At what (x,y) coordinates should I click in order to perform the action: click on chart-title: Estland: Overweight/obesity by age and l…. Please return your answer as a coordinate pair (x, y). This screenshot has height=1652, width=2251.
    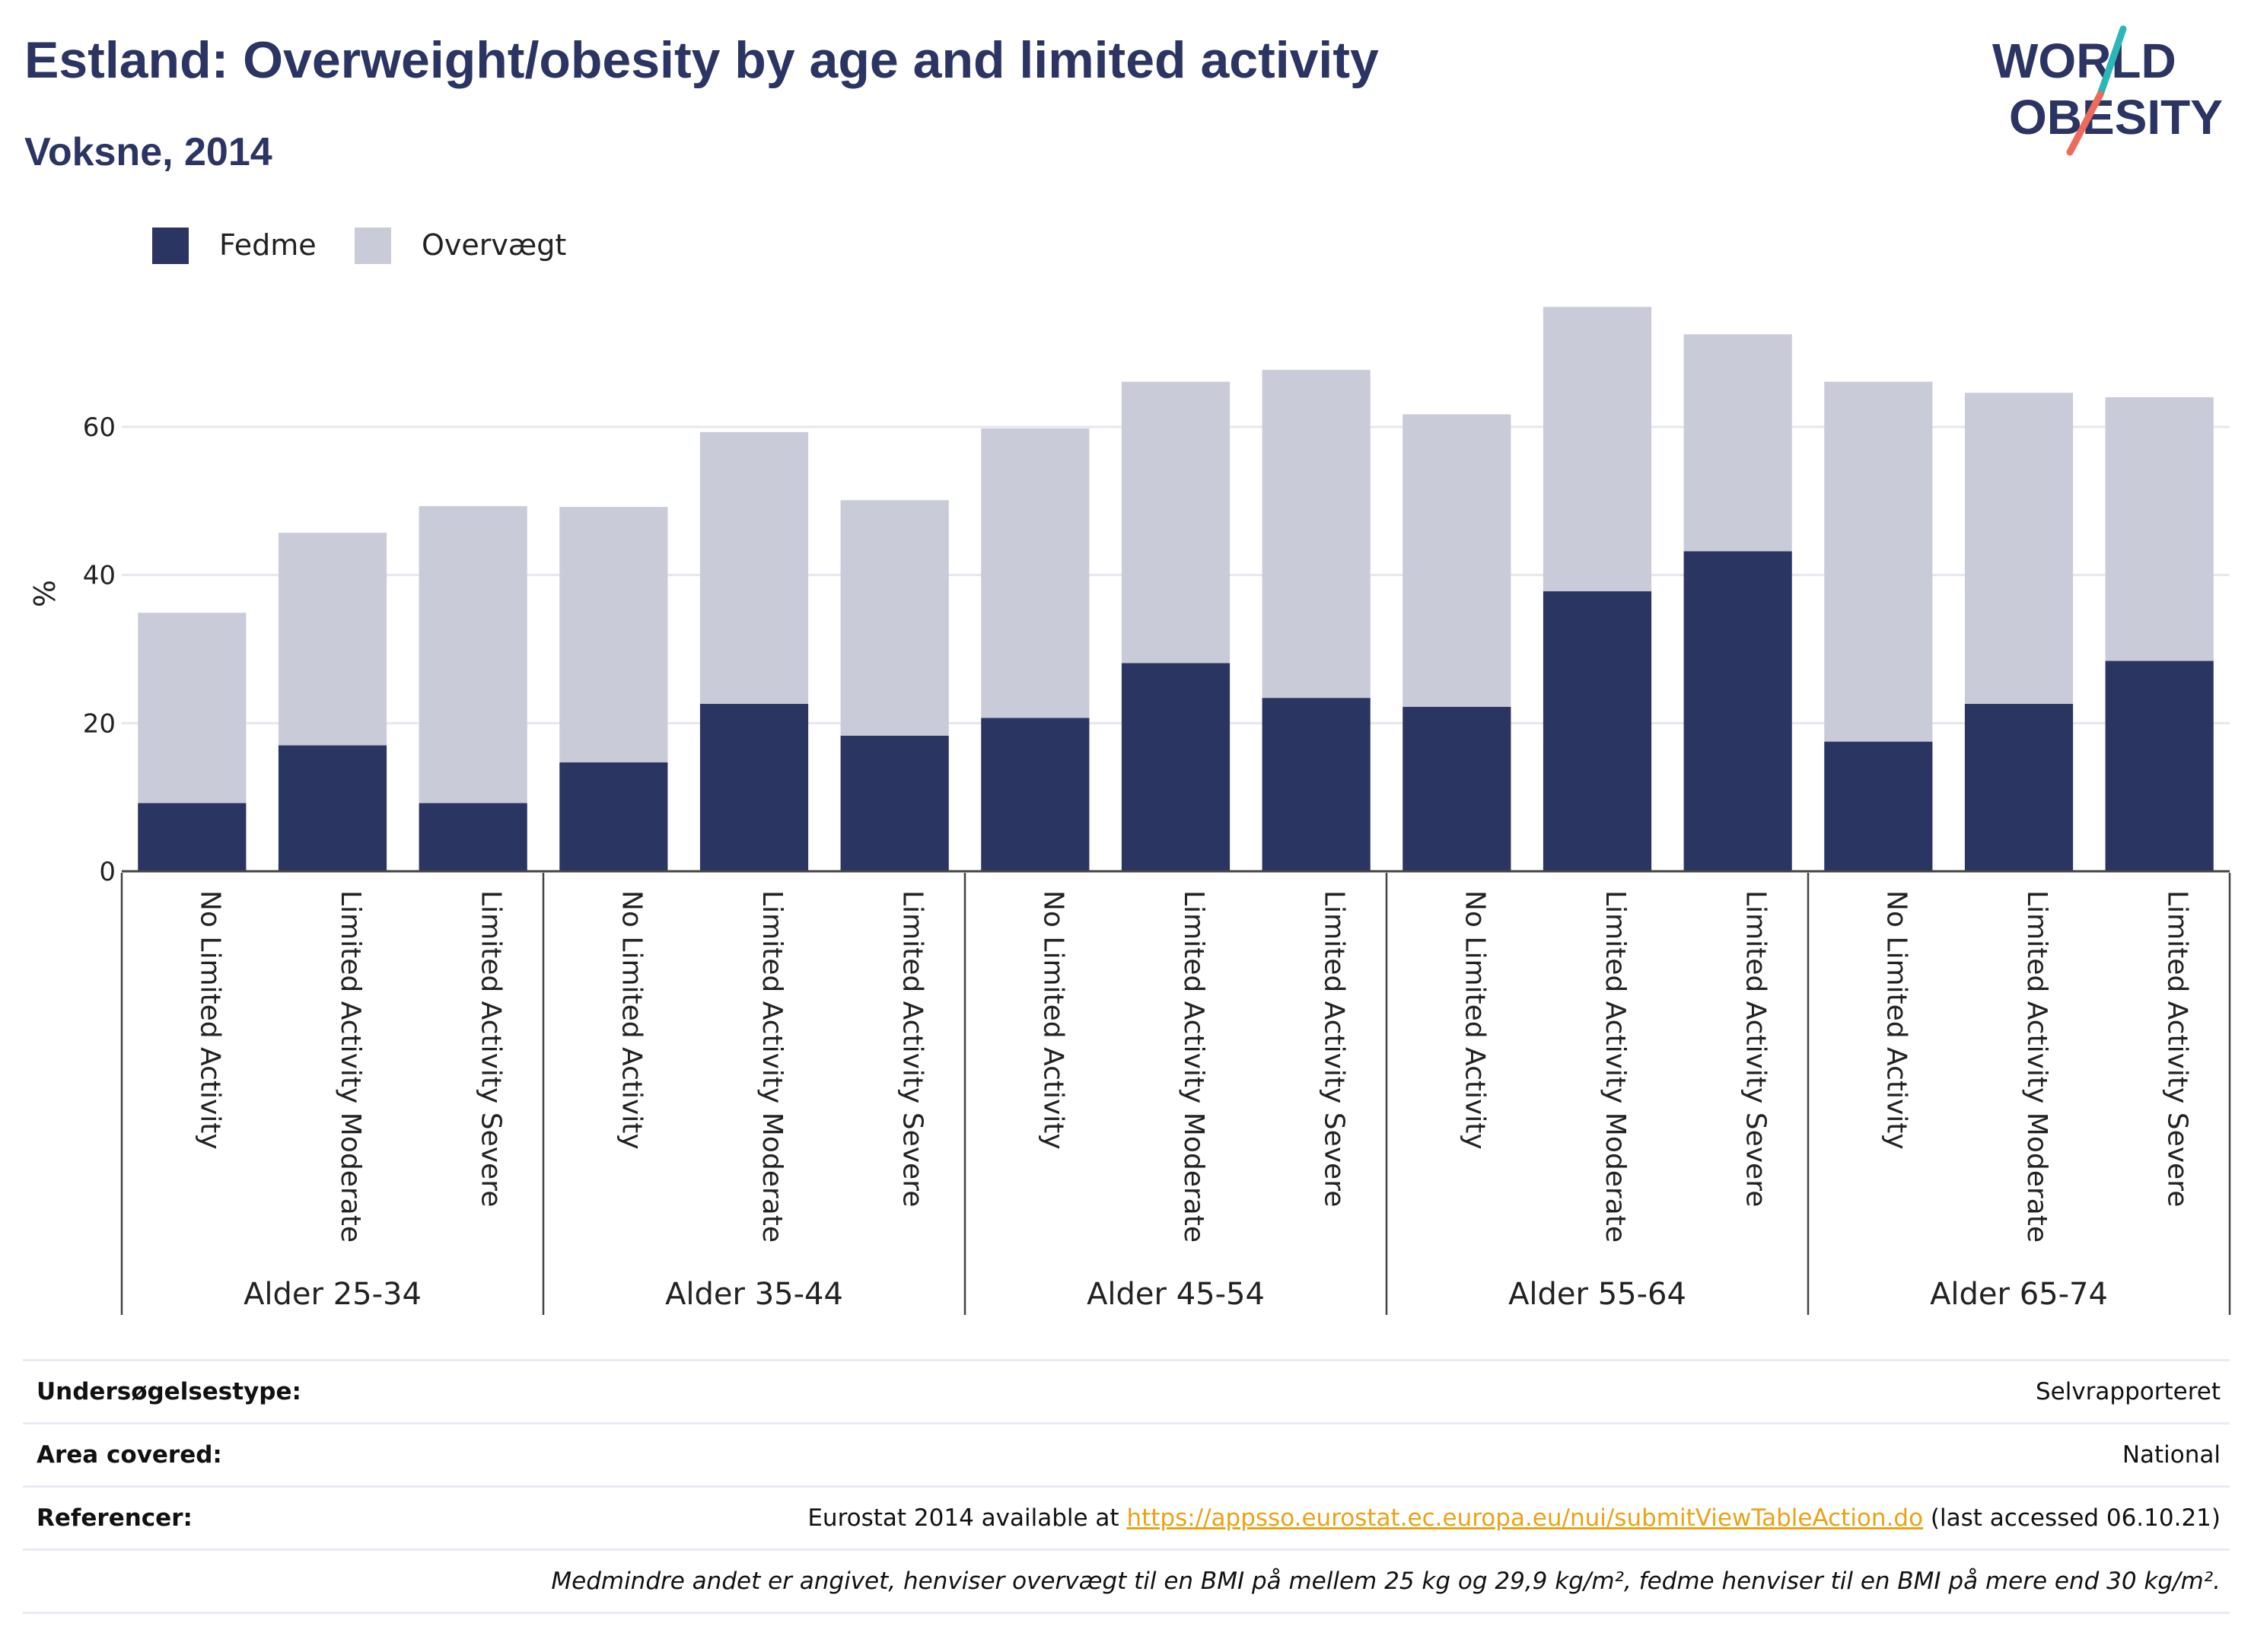
    Looking at the image, I should click on (701, 60).